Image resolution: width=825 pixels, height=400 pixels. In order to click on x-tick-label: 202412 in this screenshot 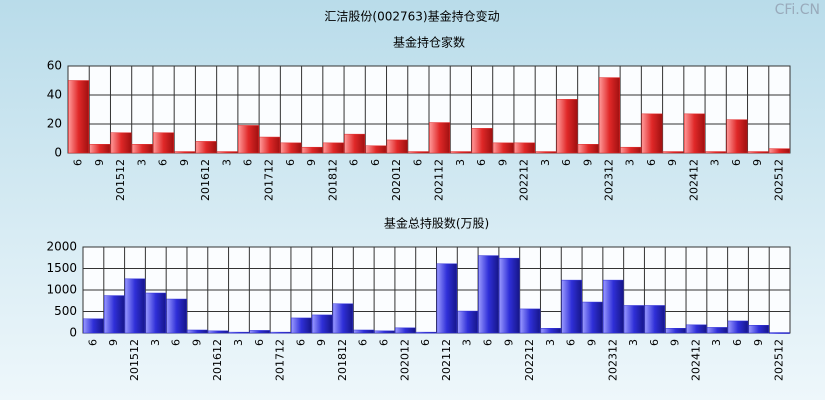, I will do `click(693, 180)`.